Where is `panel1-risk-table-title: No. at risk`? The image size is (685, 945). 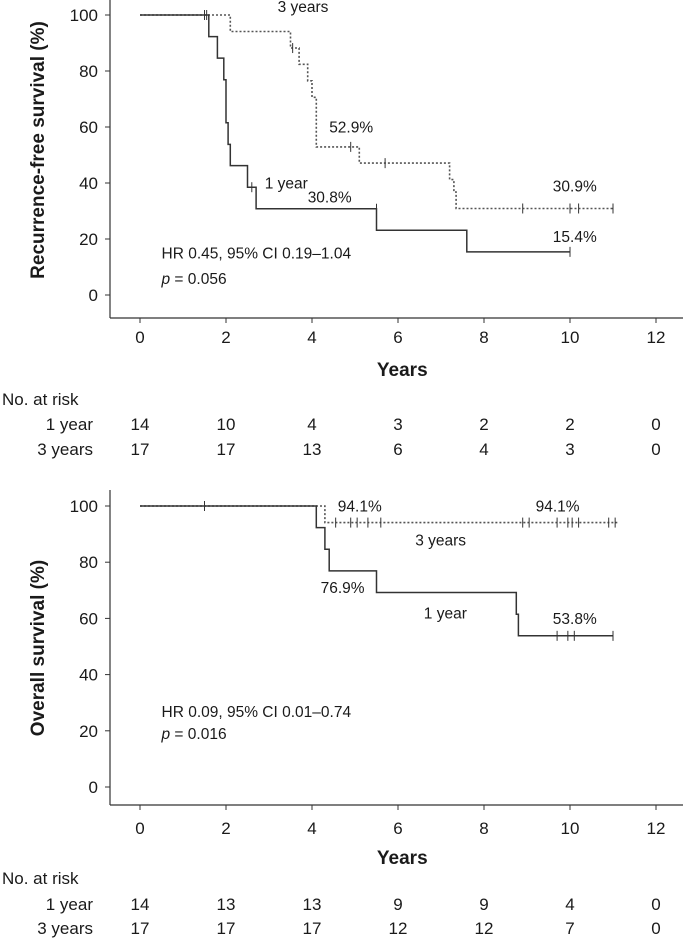
panel1-risk-table-title: No. at risk is located at coordinates (40, 399).